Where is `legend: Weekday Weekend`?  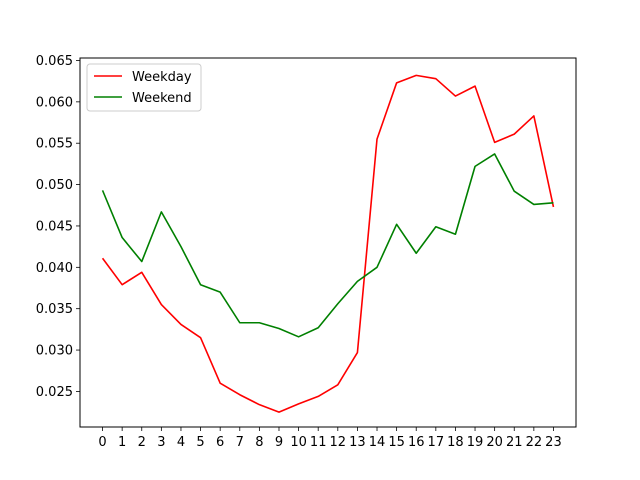 legend: Weekday Weekend is located at coordinates (144, 87).